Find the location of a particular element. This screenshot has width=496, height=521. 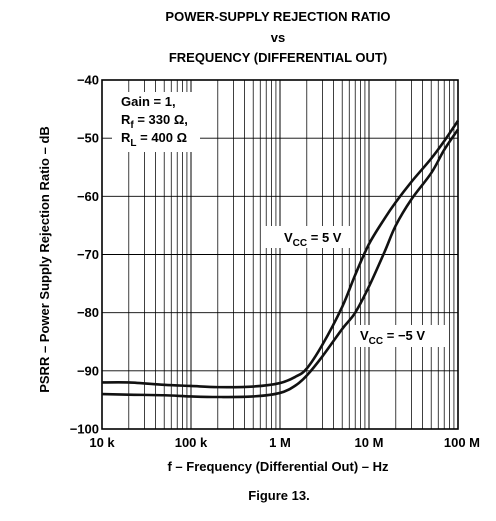

y-tick-label: −60 is located at coordinates (88, 196).